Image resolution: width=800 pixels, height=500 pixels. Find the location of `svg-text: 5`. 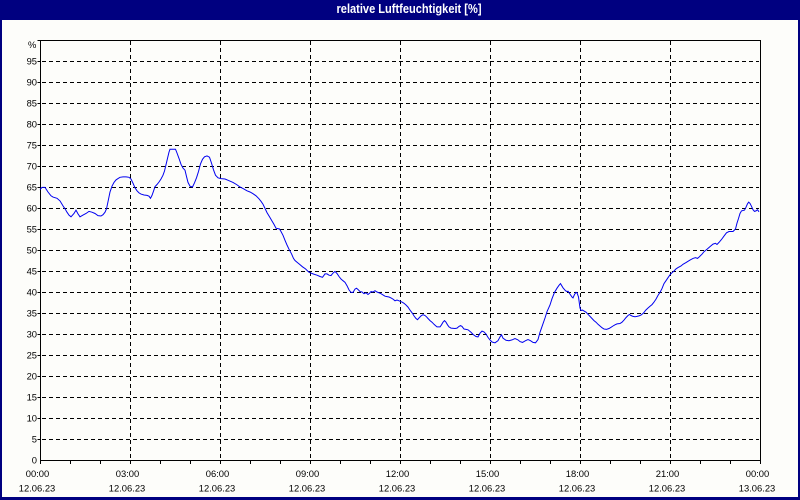

svg-text: 5 is located at coordinates (34, 439).